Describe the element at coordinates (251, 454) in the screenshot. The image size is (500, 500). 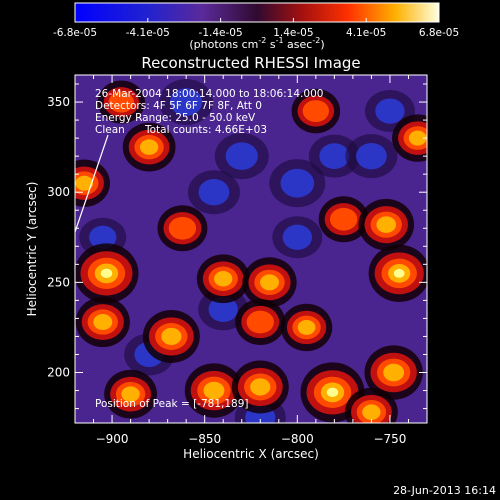
I see `x-axis-label: Heliocentric X (arcsec)` at that location.